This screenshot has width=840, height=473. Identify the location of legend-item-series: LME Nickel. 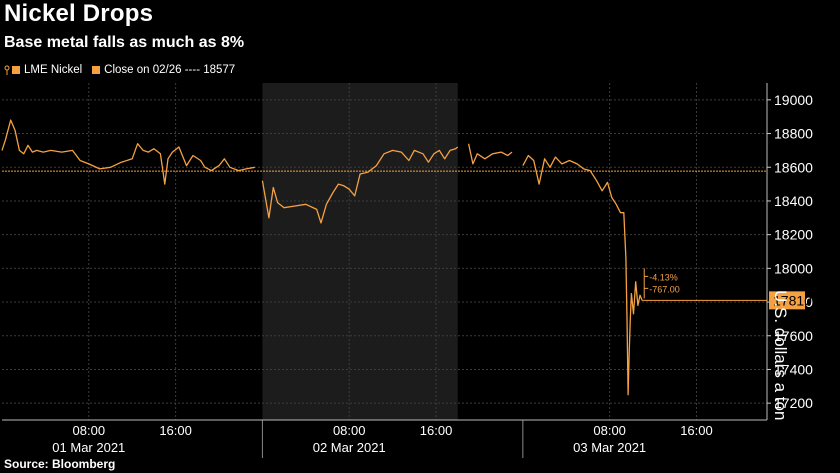
(43, 70).